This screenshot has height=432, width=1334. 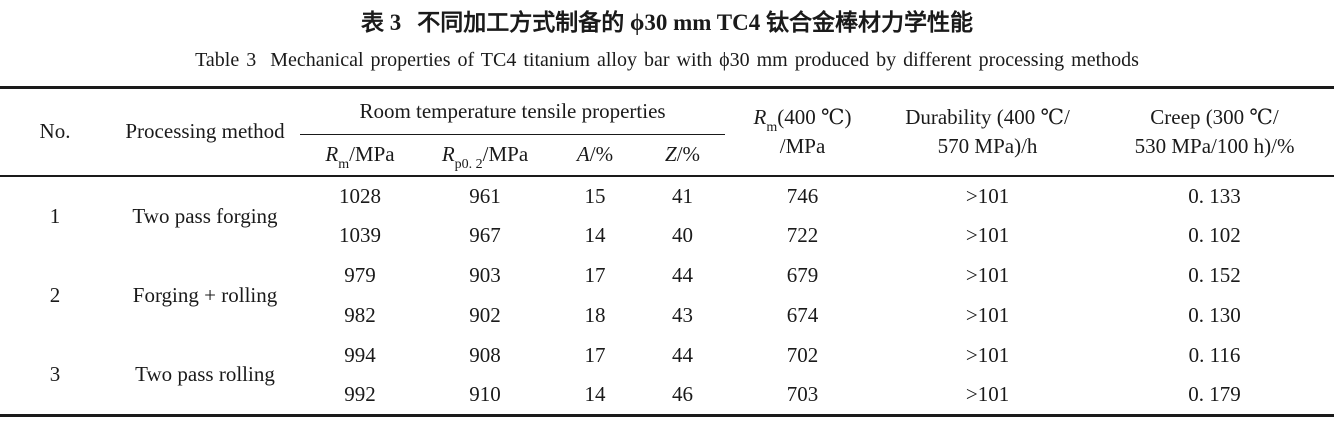 What do you see at coordinates (683, 315) in the screenshot?
I see `cell-z: 43` at bounding box center [683, 315].